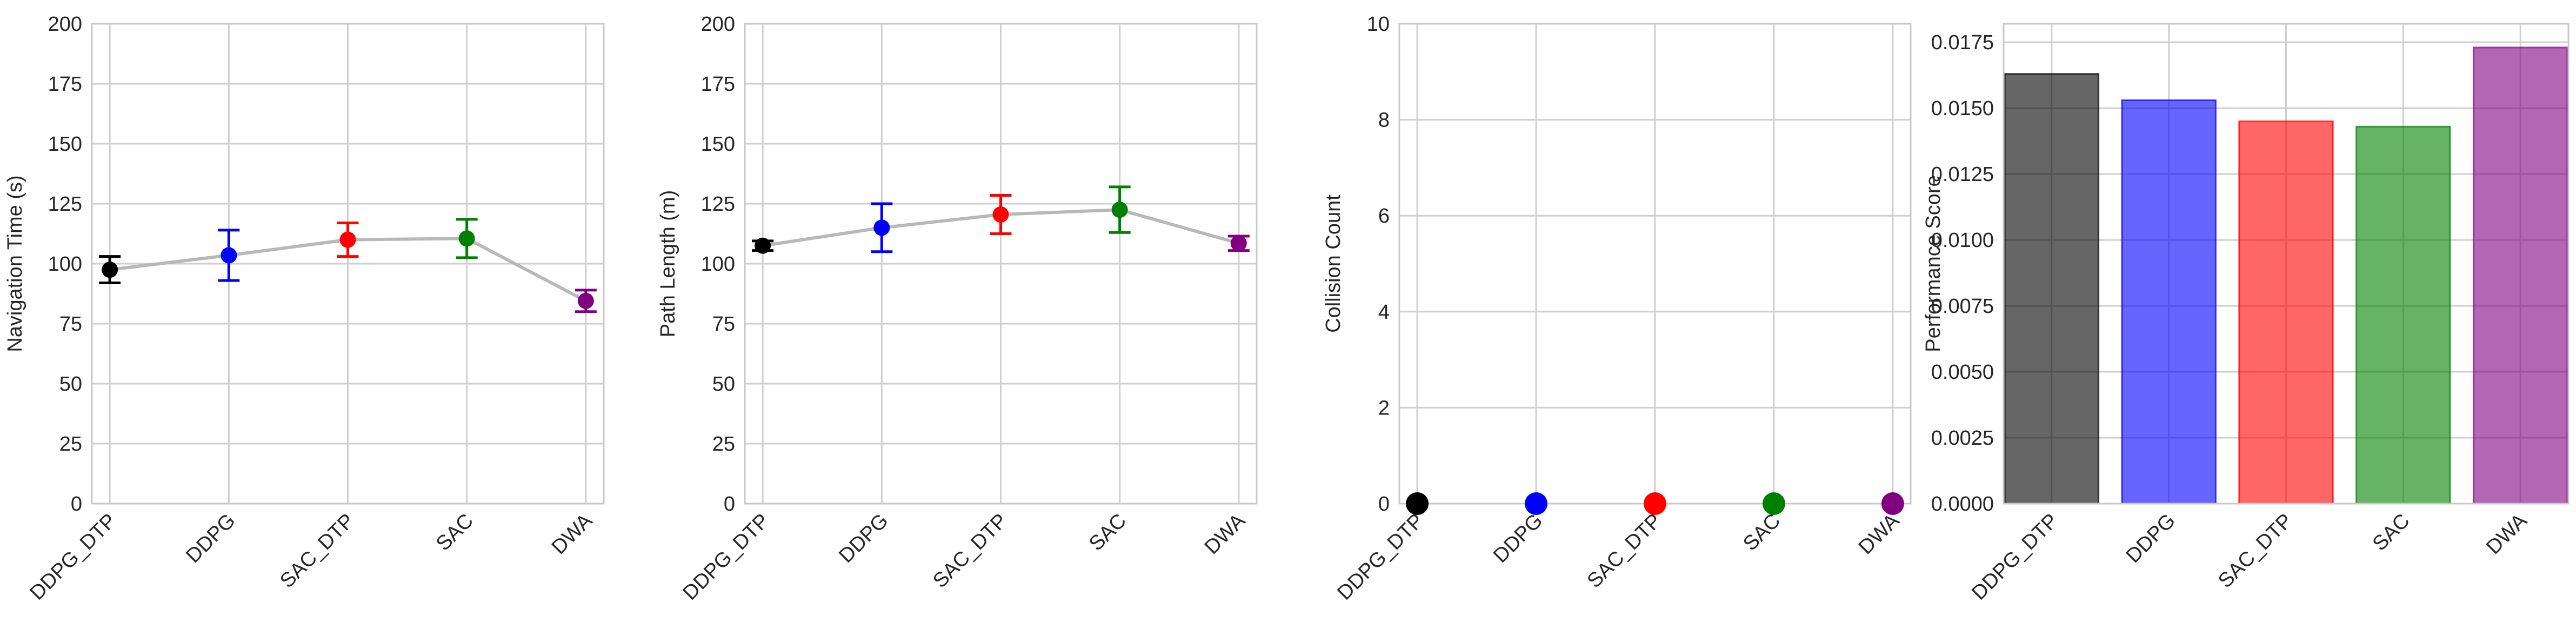 The height and width of the screenshot is (629, 2576). What do you see at coordinates (1384, 216) in the screenshot?
I see `y-tick-label: 6` at bounding box center [1384, 216].